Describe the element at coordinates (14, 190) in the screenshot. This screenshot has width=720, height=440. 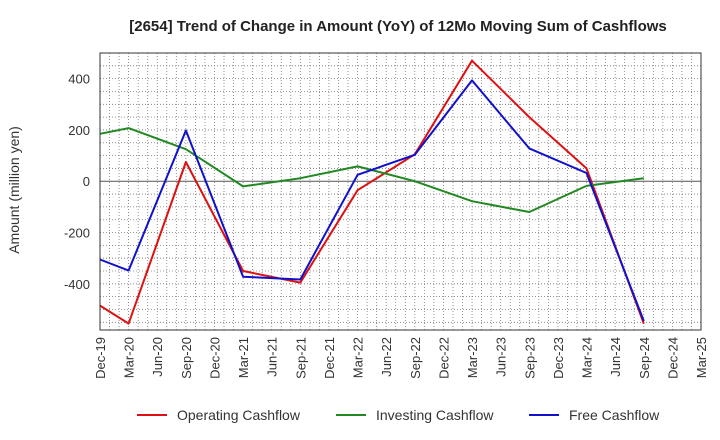
I see `y-axis-label: Amount (million yen)` at that location.